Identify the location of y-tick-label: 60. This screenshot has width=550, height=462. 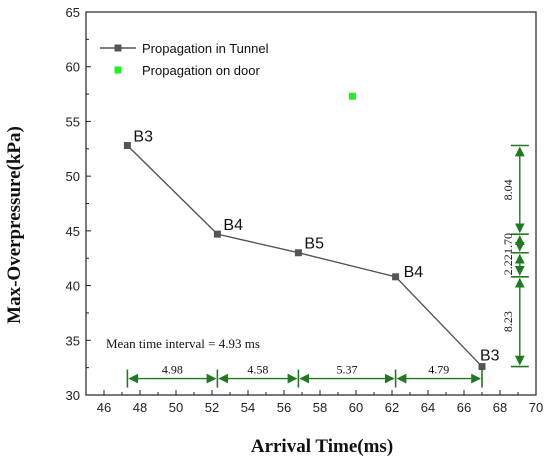
(73, 67).